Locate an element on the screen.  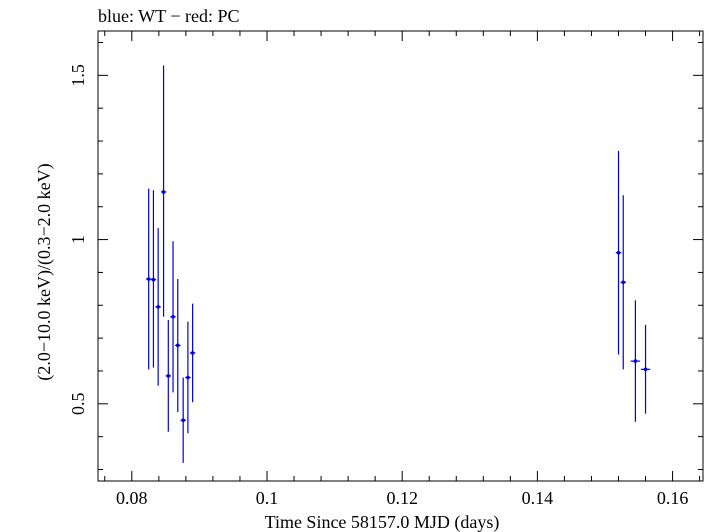
x-tick-label: 0.1 is located at coordinates (267, 498).